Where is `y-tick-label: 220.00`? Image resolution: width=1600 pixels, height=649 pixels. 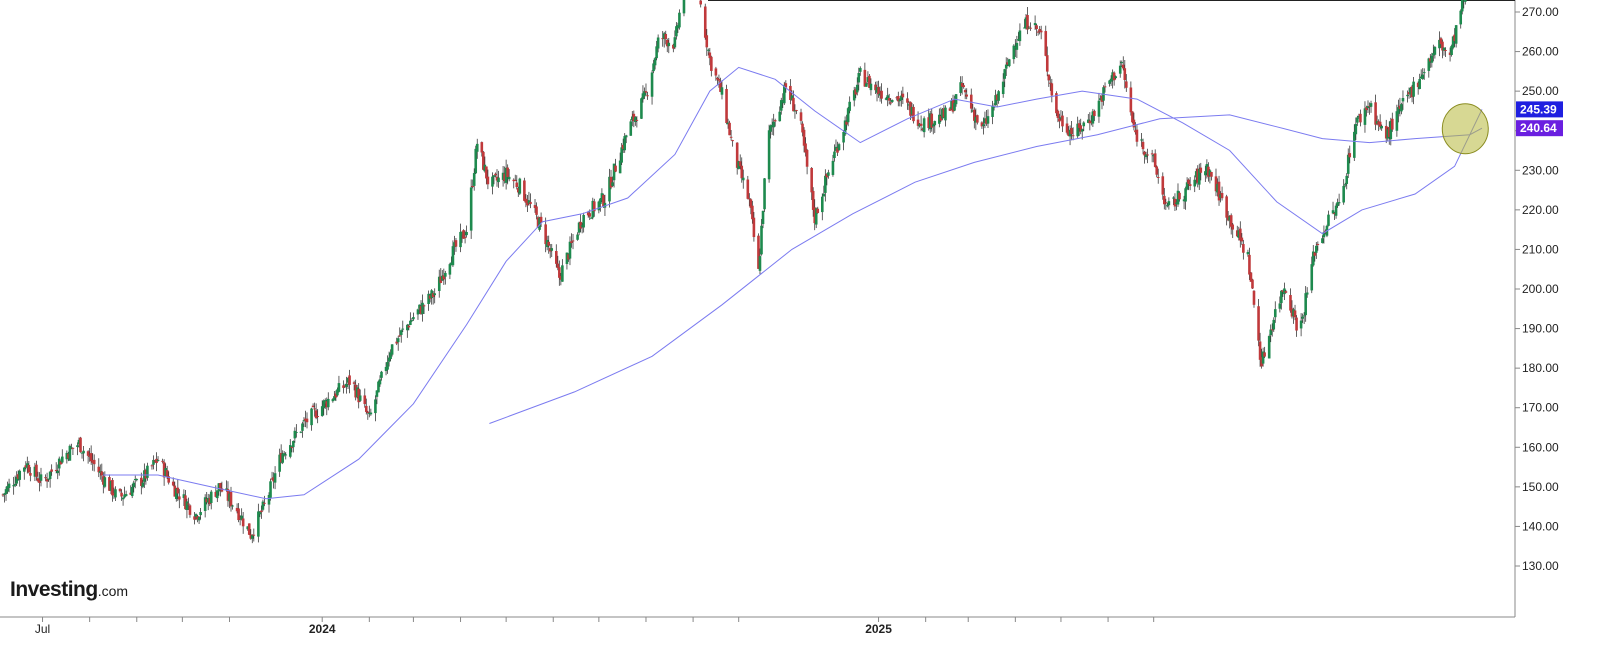
y-tick-label: 220.00 is located at coordinates (1540, 210).